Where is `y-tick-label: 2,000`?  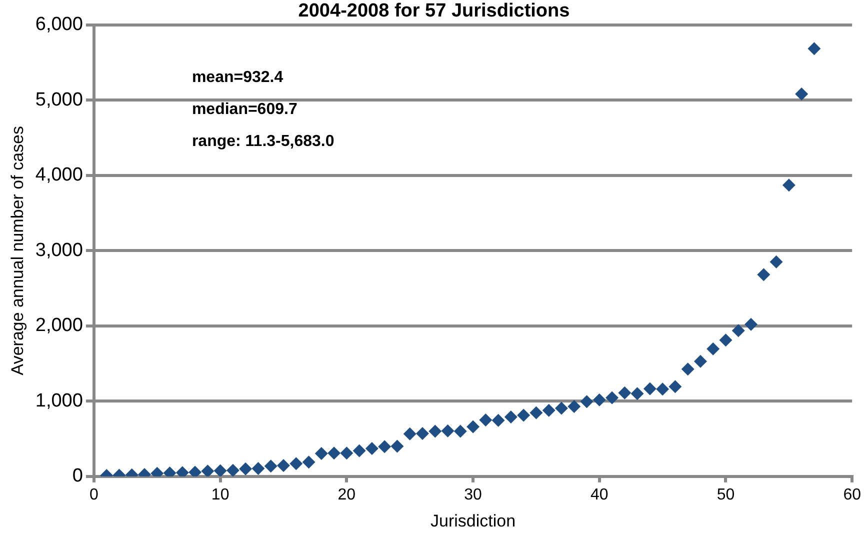 y-tick-label: 2,000 is located at coordinates (59, 325).